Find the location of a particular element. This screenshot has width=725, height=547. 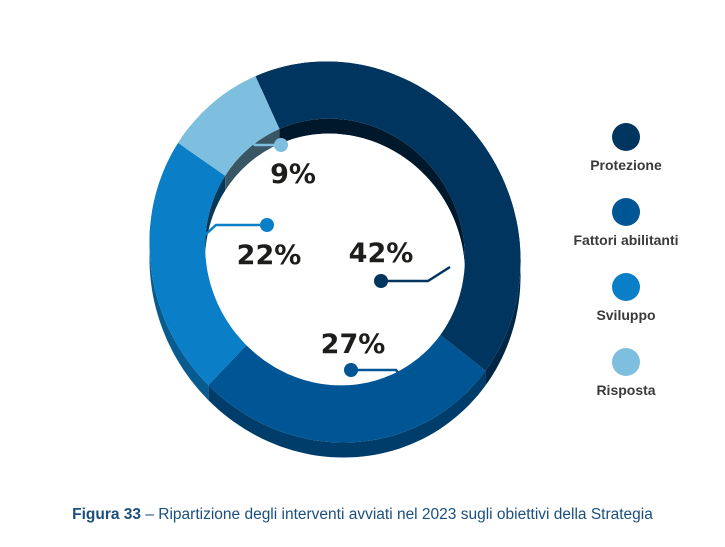

leader-line-fattori-abilitanti is located at coordinates (381, 378).